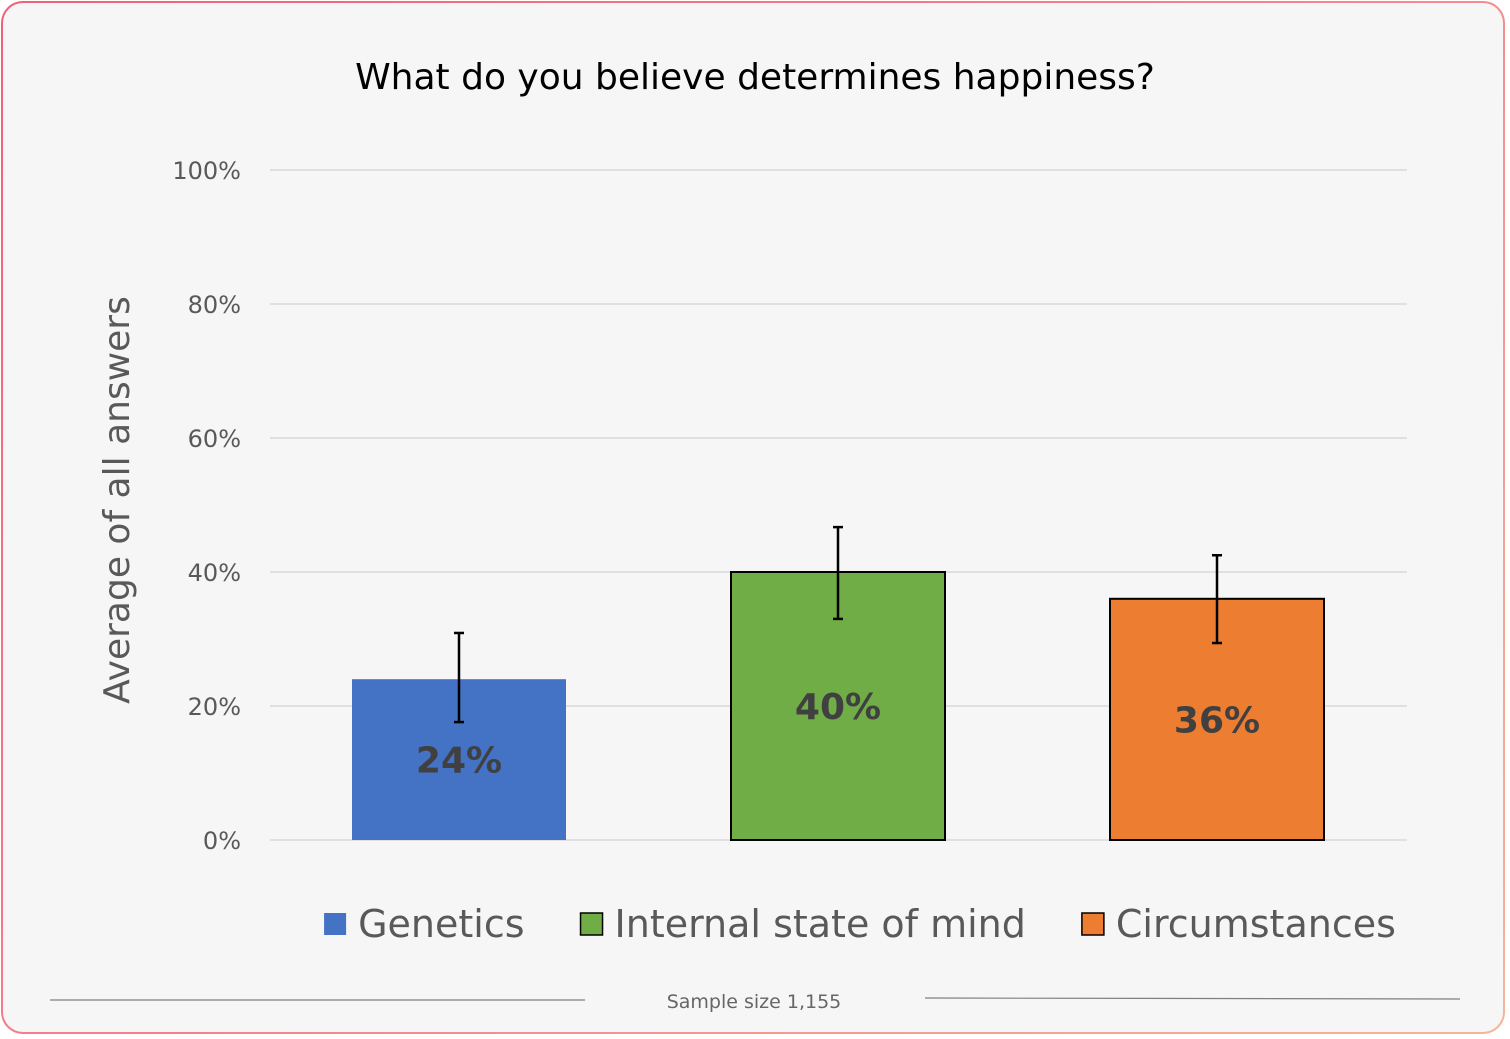 Image resolution: width=1510 pixels, height=1039 pixels. I want to click on error-bars, so click(838, 624).